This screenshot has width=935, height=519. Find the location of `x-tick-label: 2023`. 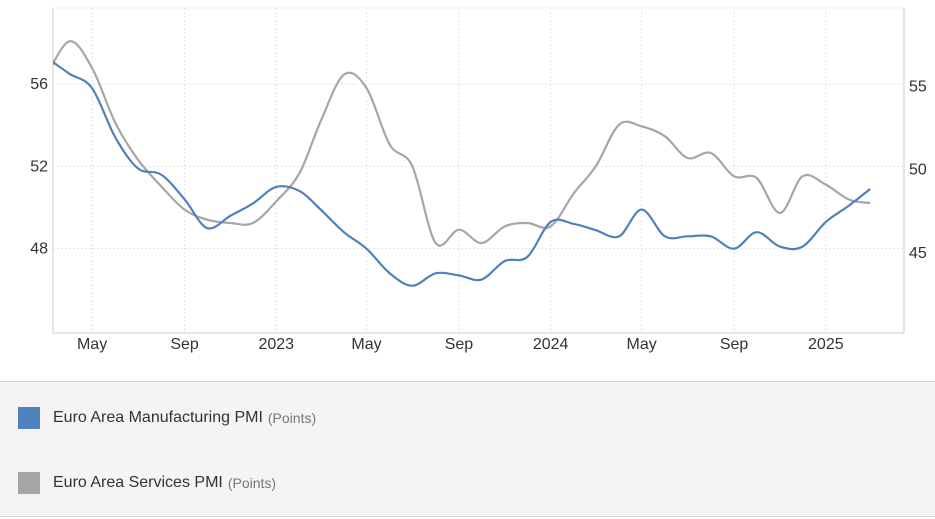

x-tick-label: 2023 is located at coordinates (276, 344).